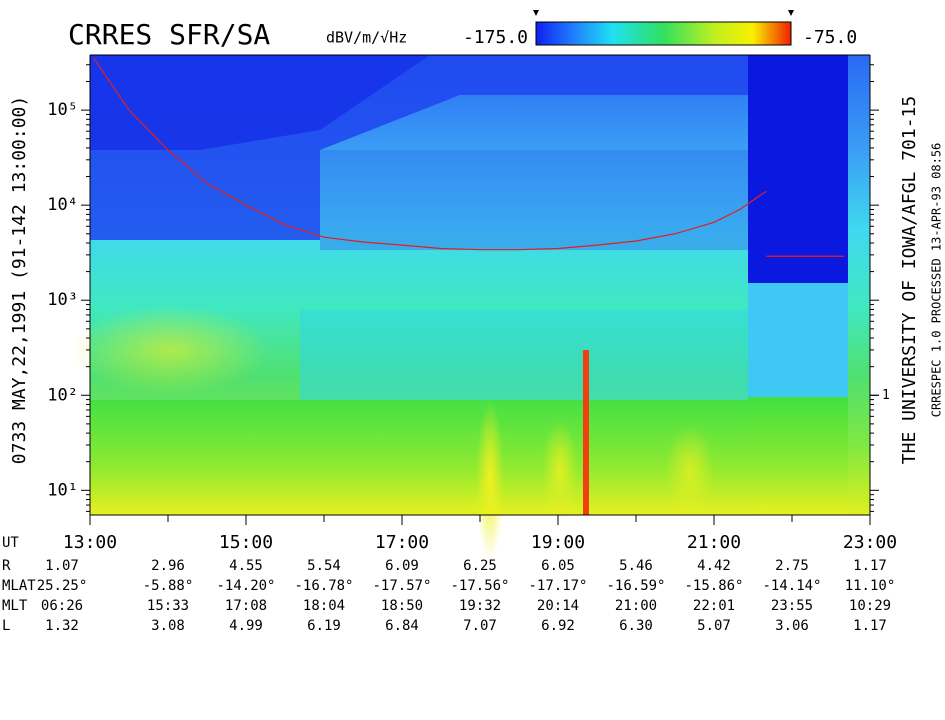 This screenshot has width=945, height=720. Describe the element at coordinates (402, 606) in the screenshot. I see `ephemeris-value: 18:50` at that location.